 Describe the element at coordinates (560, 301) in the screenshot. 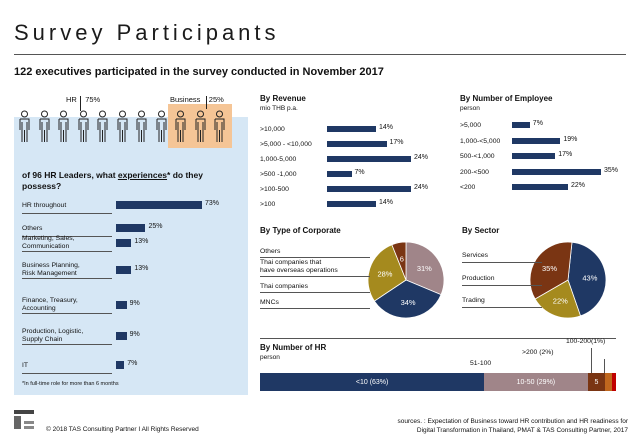

I see `sector-pie-slice-label: 22%` at that location.